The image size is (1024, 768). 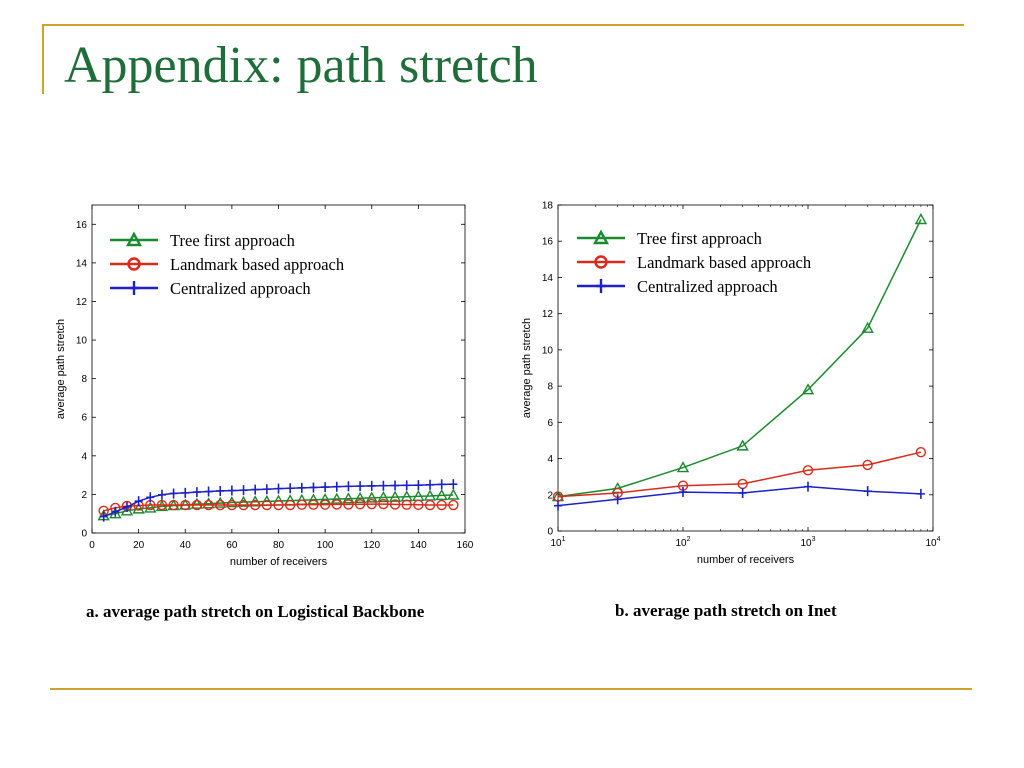 I want to click on y-tick-label: 8, so click(x=550, y=387).